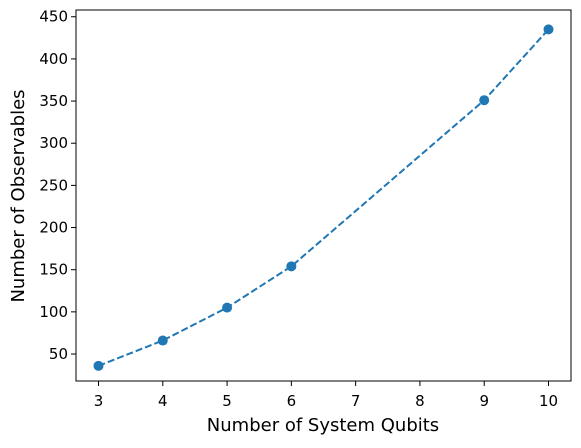  I want to click on y-tick-label: 50, so click(58, 354).